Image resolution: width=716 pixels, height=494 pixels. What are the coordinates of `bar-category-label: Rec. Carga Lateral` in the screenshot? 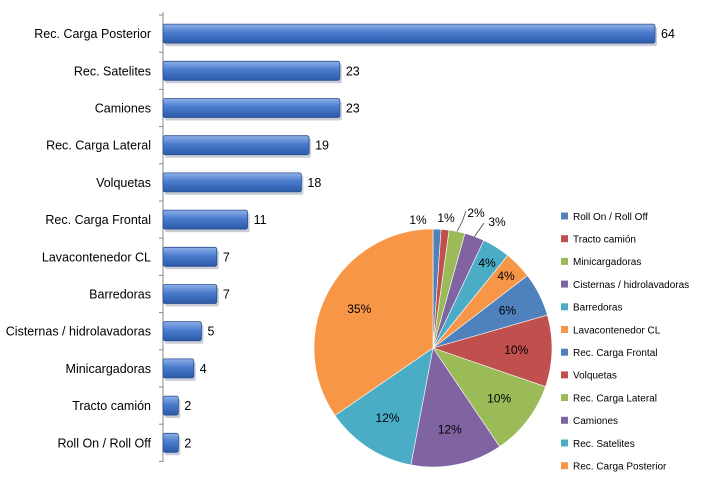 It's located at (98, 146).